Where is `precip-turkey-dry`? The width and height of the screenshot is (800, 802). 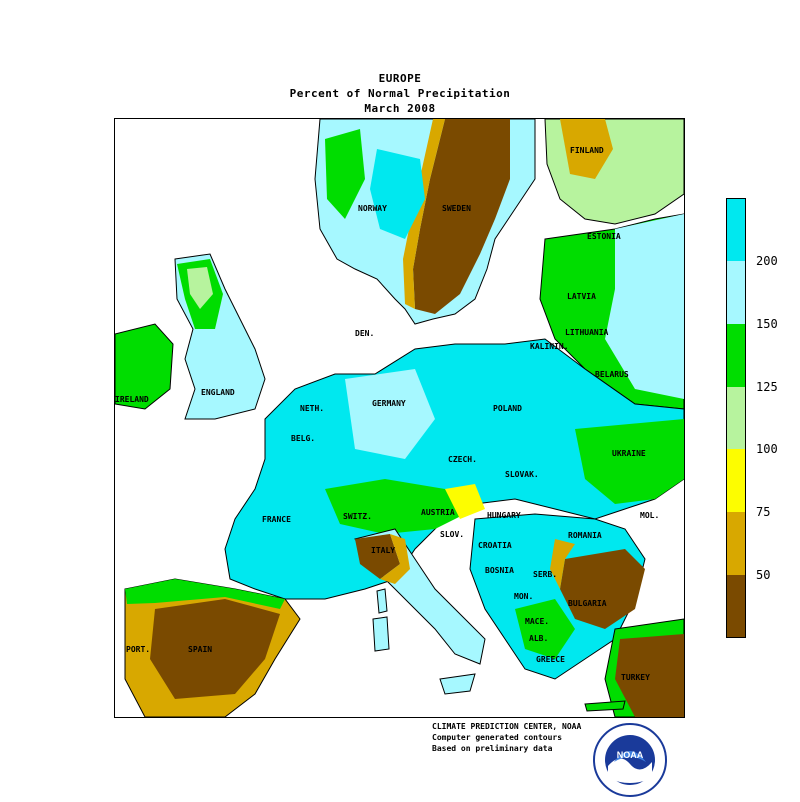
precip-turkey-dry is located at coordinates (649, 675).